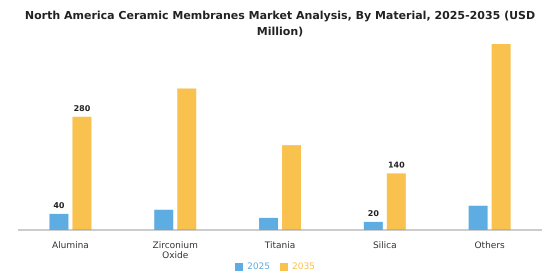 The height and width of the screenshot is (280, 560). What do you see at coordinates (280, 23) in the screenshot?
I see `chart-title: North America Ceramic Membranes Market Analysis, By Material, 2025-2035 (USD Million)` at bounding box center [280, 23].